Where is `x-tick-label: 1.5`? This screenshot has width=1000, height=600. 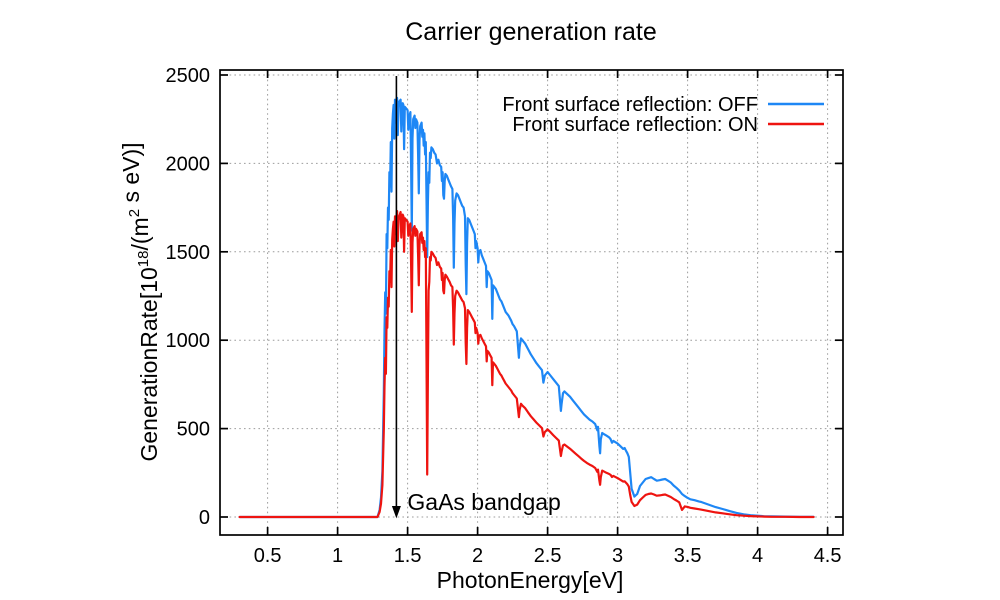 x-tick-label: 1.5 is located at coordinates (408, 556).